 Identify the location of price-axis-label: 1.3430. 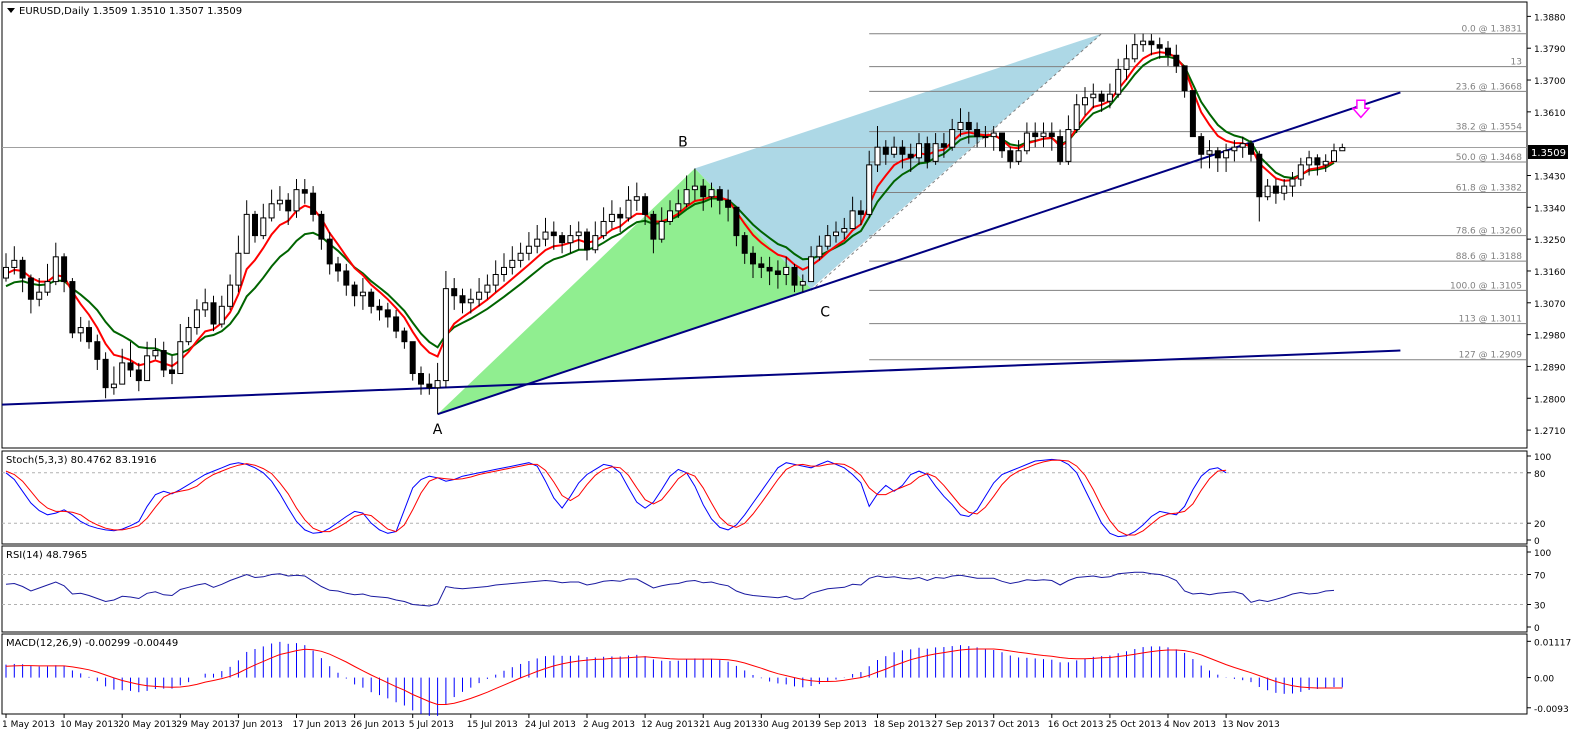
(1550, 177).